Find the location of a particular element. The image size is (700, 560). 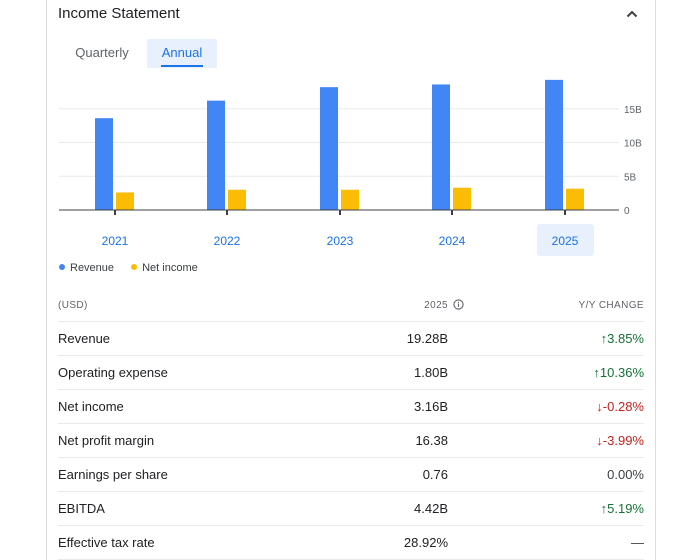

row-change: ↑5.19% is located at coordinates (622, 508).